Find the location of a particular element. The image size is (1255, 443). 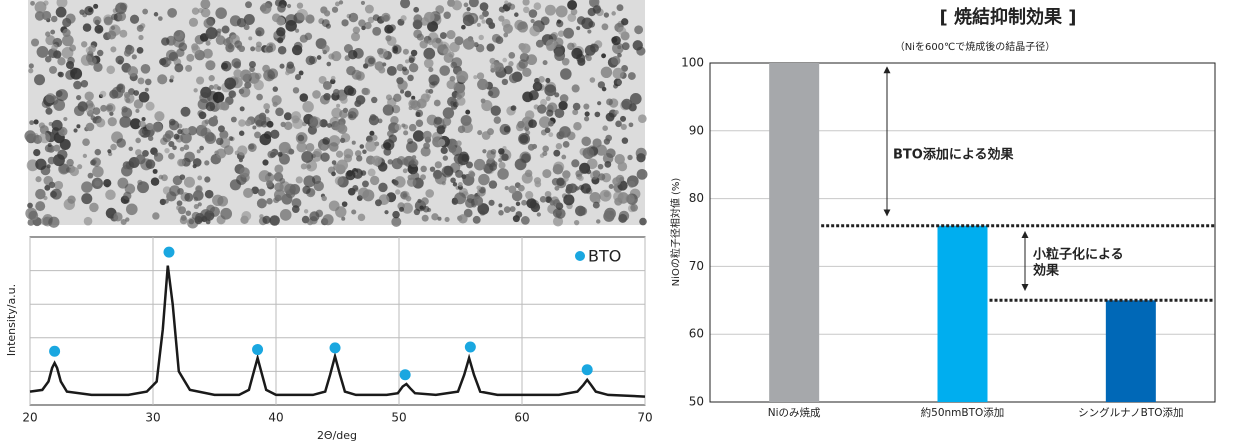

annotation: BTO添加による効果 is located at coordinates (953, 155).